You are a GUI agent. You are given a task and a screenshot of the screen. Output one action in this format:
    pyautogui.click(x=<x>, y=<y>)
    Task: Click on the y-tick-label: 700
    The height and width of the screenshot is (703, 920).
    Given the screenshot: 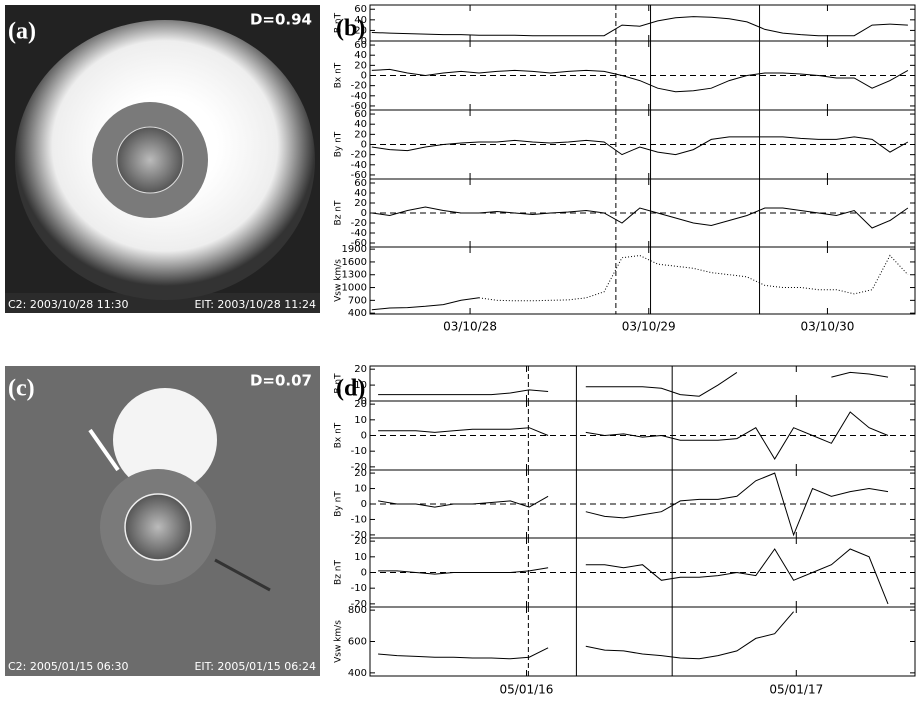 What is the action you would take?
    pyautogui.click(x=357, y=300)
    